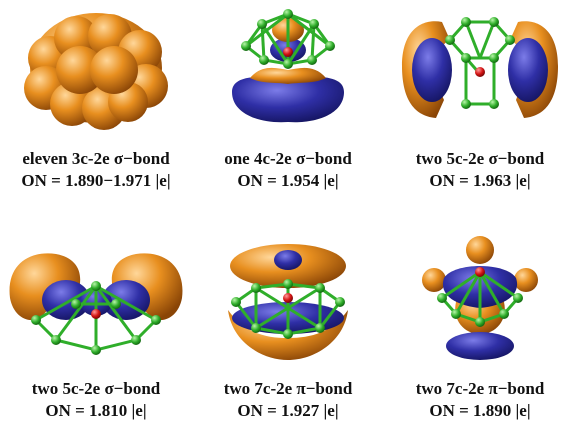 The image size is (577, 421). Describe the element at coordinates (480, 410) in the screenshot. I see `occupation-number: ON = 1.890 |e|` at that location.